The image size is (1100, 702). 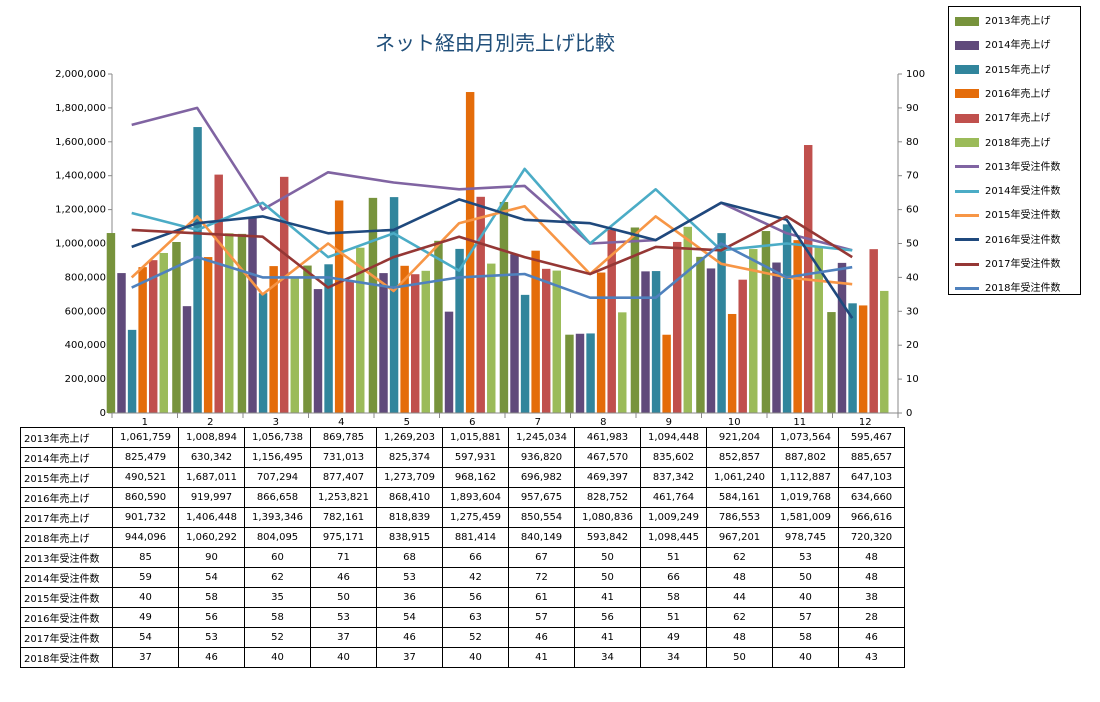 What do you see at coordinates (673, 457) in the screenshot?
I see `table-cell: 835,602` at bounding box center [673, 457].